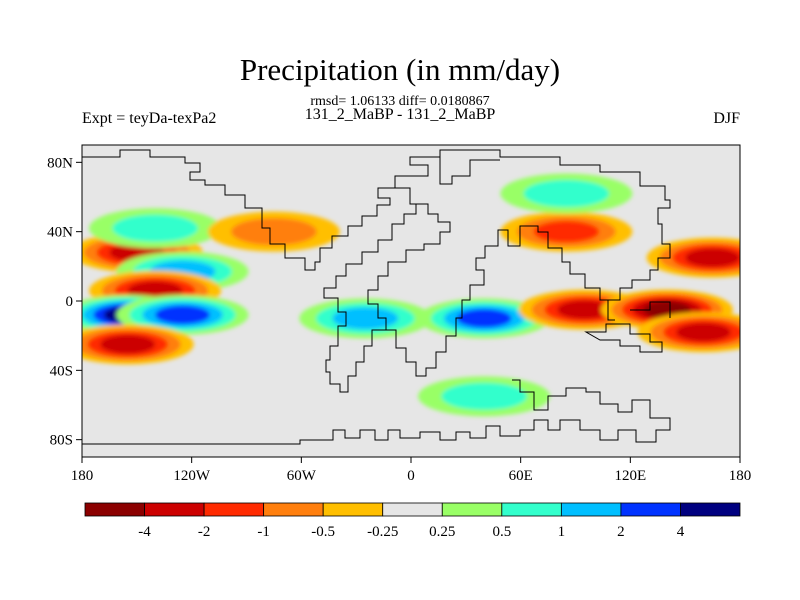 The image size is (800, 600). I want to click on x-tick-label: 120W, so click(192, 476).